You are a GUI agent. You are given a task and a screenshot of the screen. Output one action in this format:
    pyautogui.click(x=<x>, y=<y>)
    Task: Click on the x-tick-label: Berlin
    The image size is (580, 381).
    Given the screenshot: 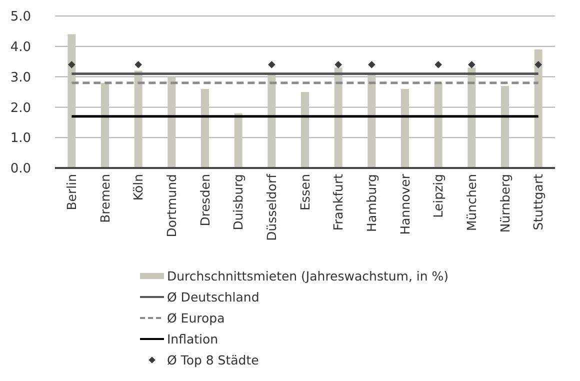 What is the action you would take?
    pyautogui.click(x=72, y=192)
    